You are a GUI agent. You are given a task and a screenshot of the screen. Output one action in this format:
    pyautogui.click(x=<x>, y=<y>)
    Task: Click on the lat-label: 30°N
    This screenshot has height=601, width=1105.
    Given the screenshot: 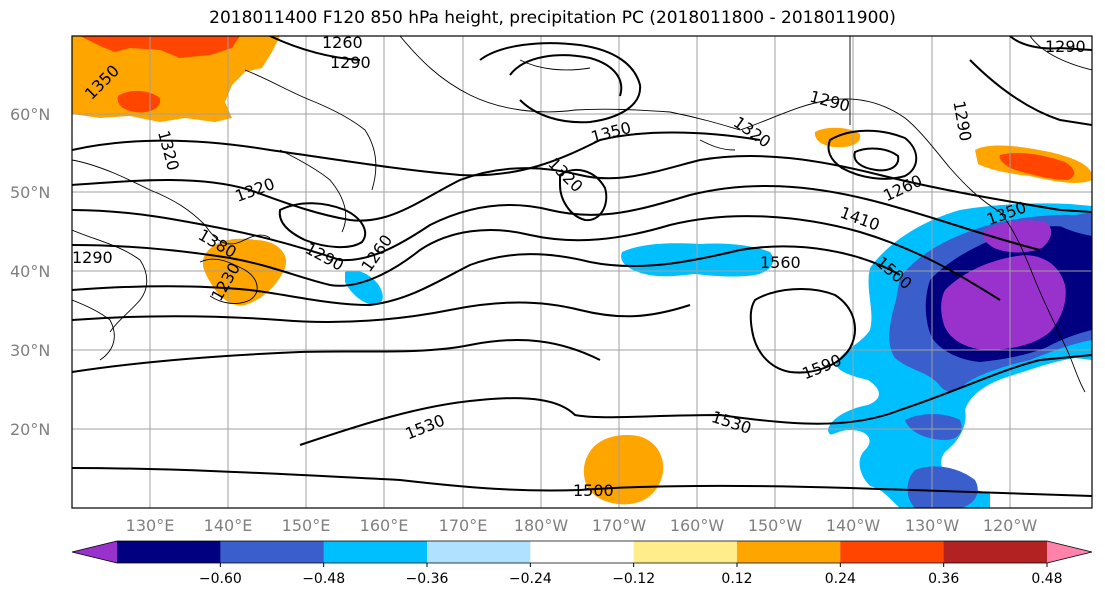 What is the action you would take?
    pyautogui.click(x=30, y=350)
    